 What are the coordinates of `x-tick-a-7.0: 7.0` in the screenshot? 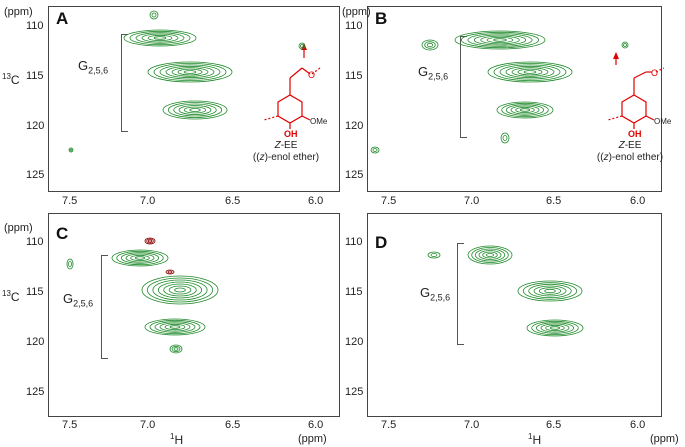 It's located at (148, 201).